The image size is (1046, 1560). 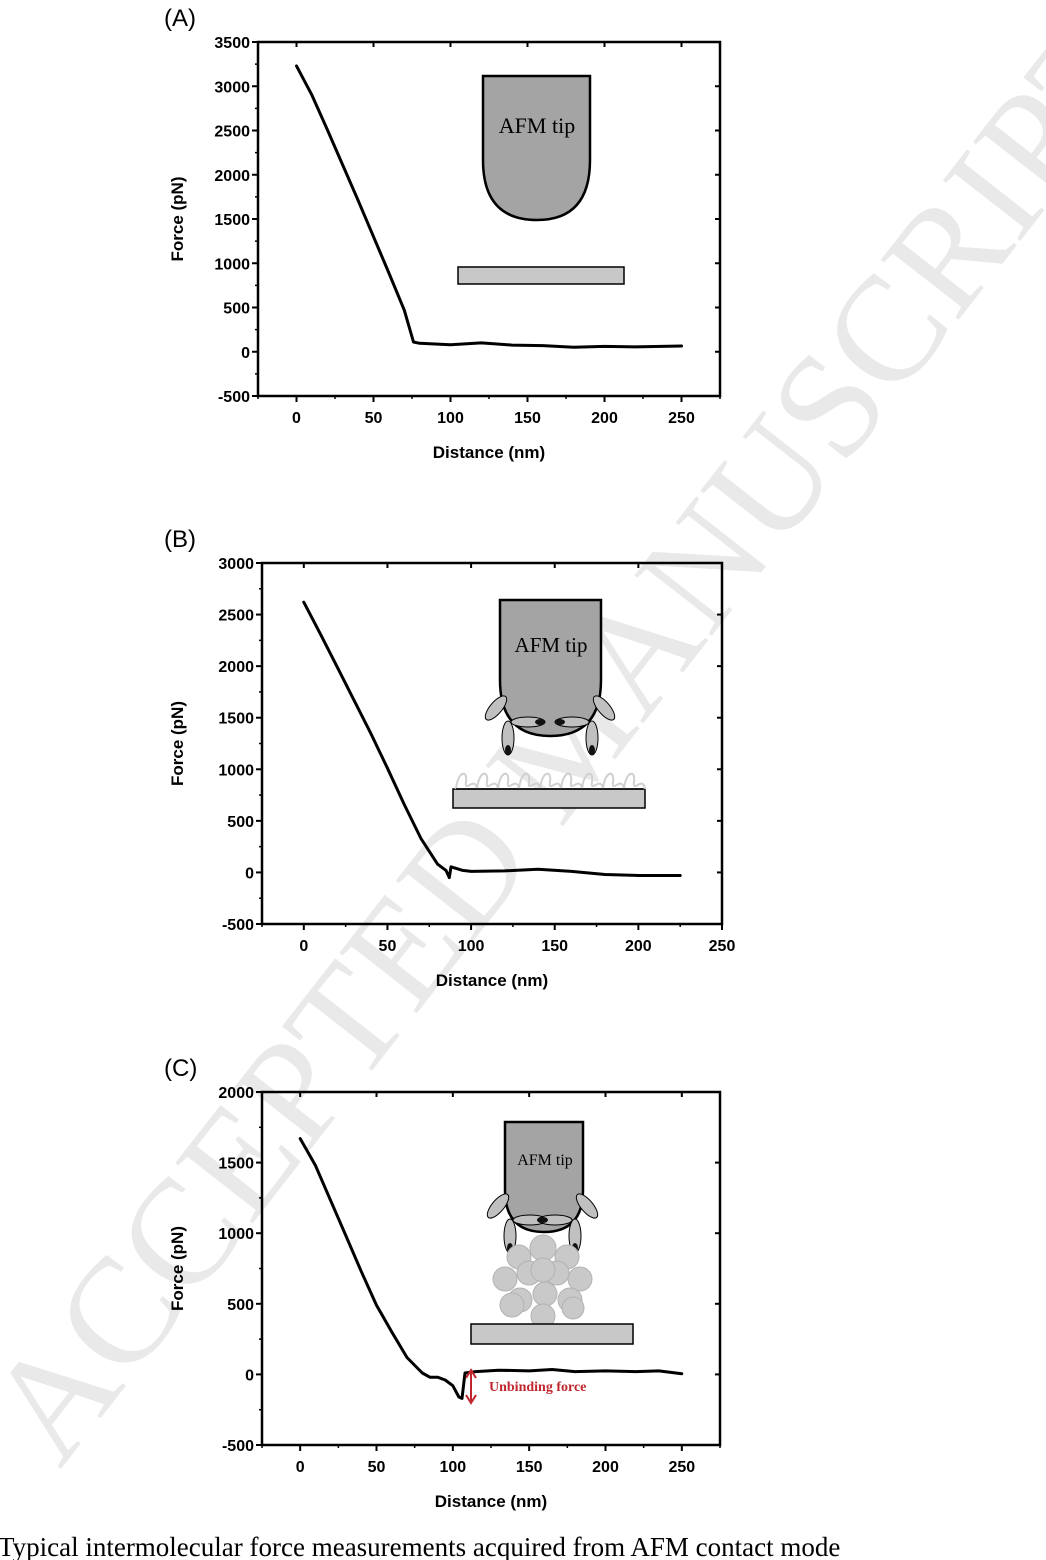 What do you see at coordinates (180, 1068) in the screenshot?
I see `panel-label: (C)` at bounding box center [180, 1068].